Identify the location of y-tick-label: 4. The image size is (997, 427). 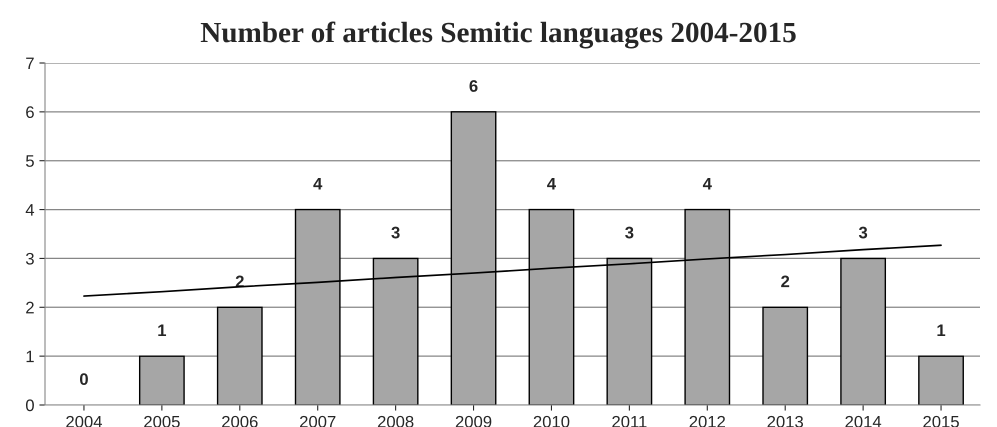
(30, 210).